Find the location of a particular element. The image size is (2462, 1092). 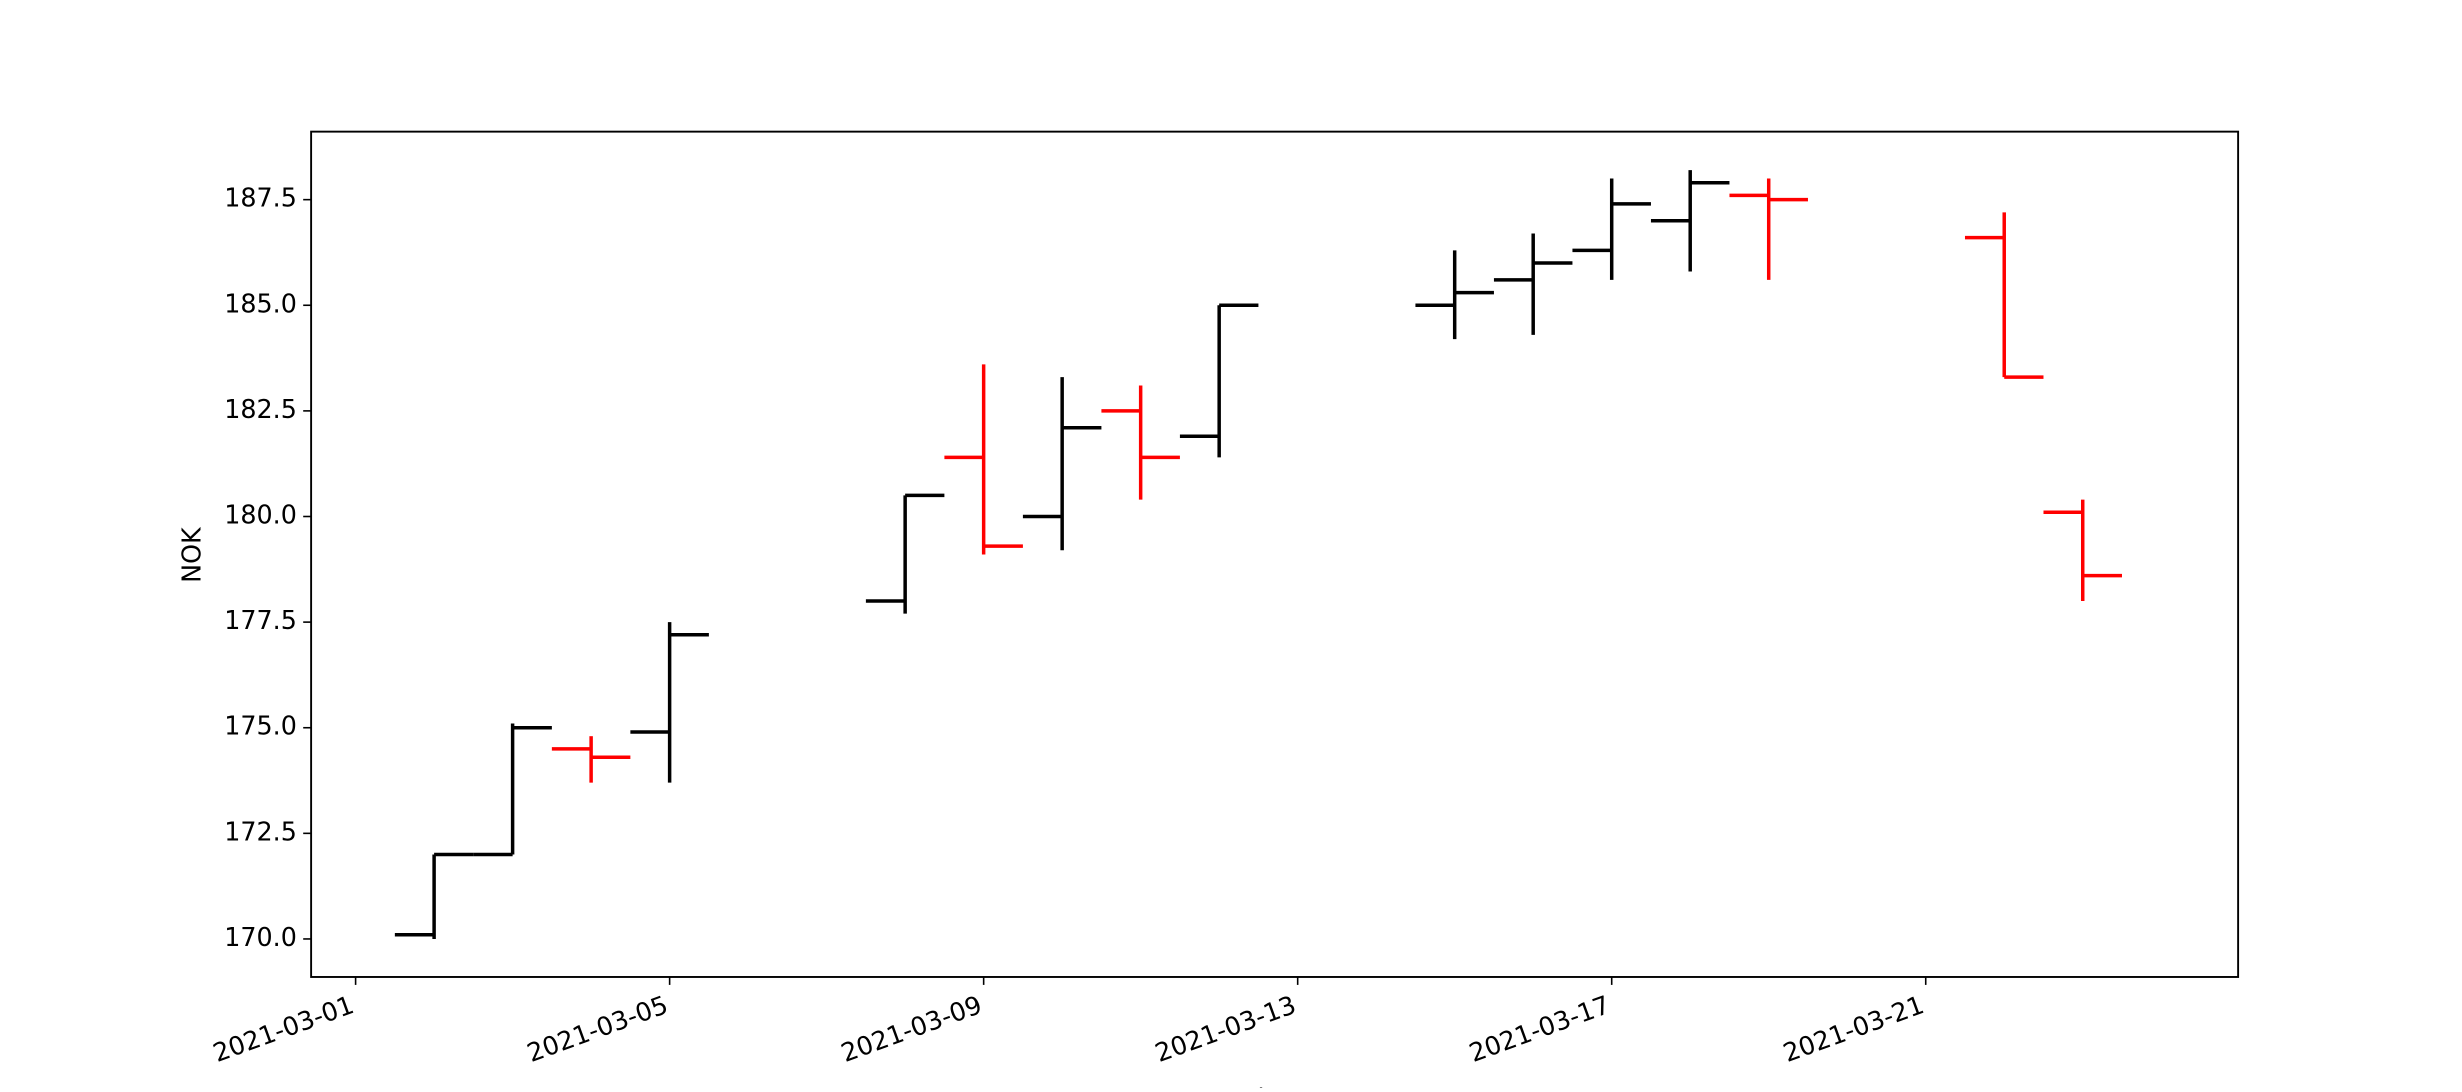

y-tick-label: 172.5 is located at coordinates (260, 831).